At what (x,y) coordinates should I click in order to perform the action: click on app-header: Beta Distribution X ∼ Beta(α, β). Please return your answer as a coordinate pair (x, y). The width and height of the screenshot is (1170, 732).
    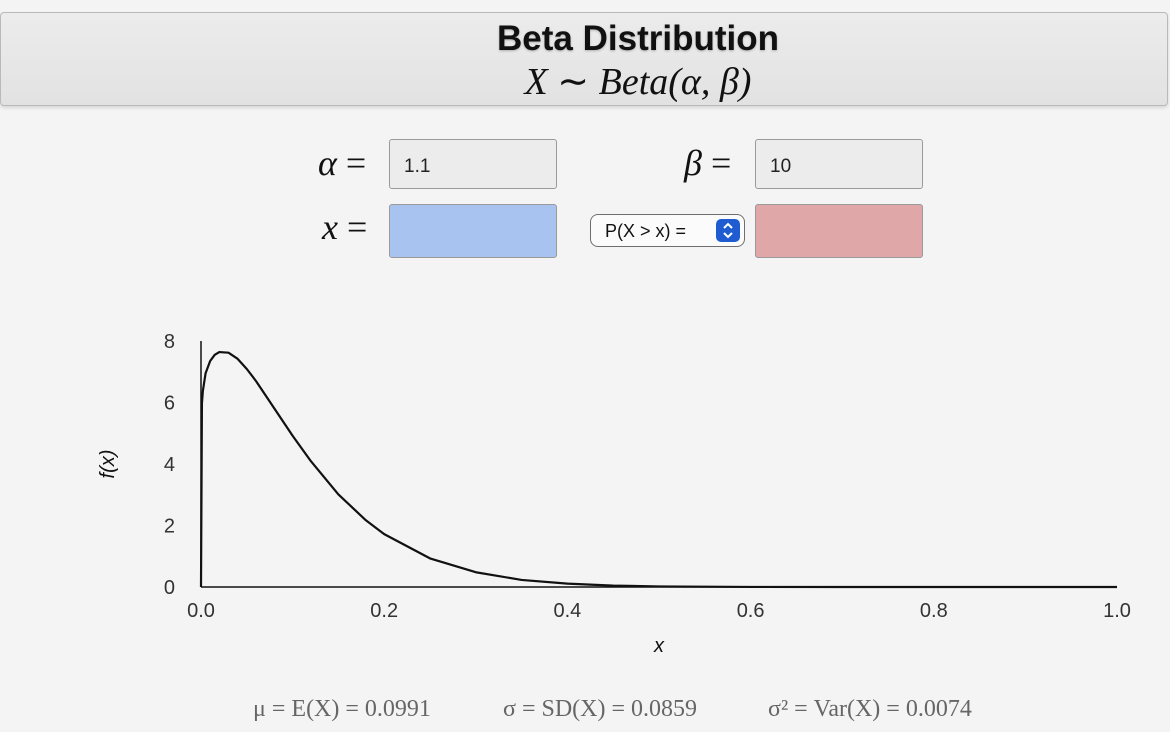
    Looking at the image, I should click on (584, 59).